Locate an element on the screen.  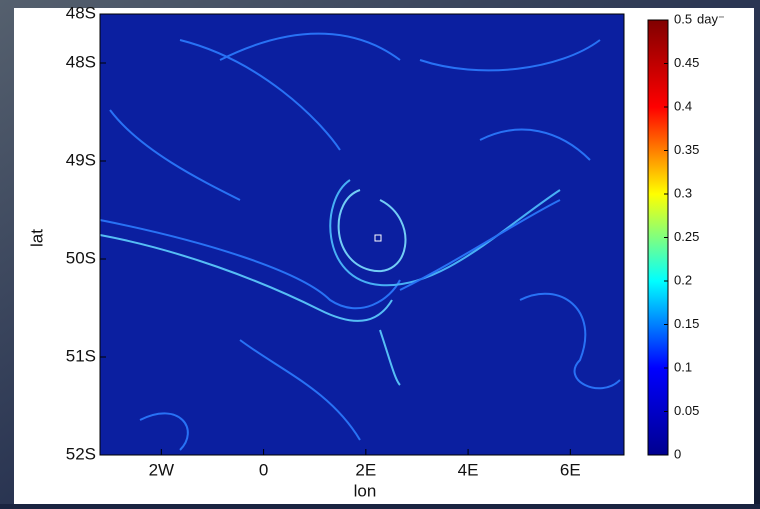
colorbar-tick-label: 0.45 is located at coordinates (686, 62).